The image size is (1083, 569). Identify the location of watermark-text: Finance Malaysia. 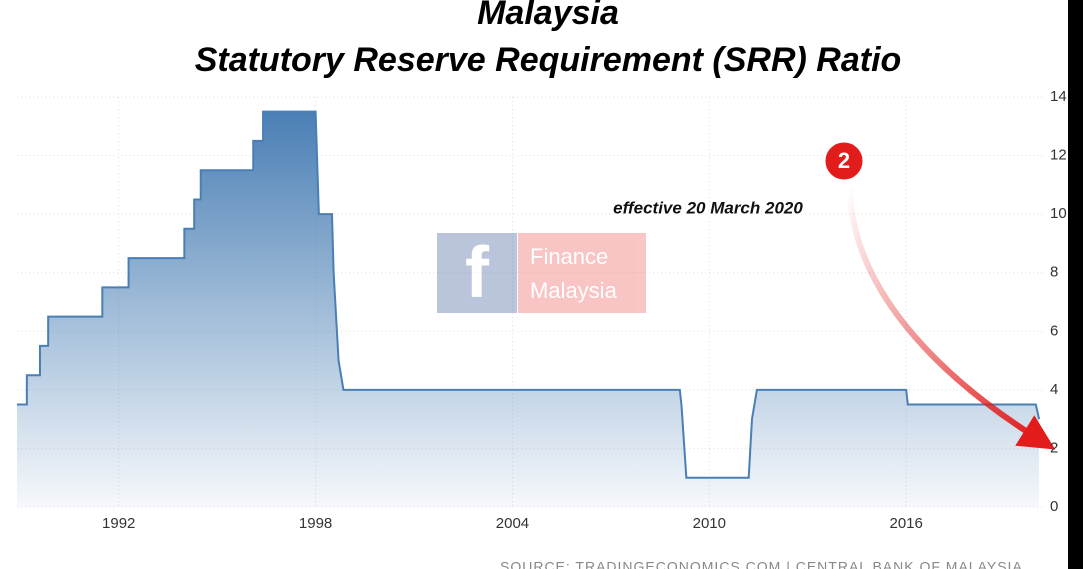
(573, 273).